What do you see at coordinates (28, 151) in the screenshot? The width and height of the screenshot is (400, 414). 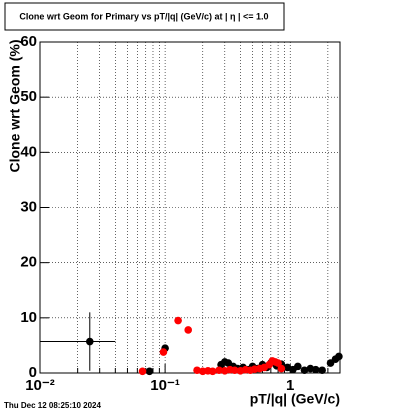 I see `y-tick-label: 40` at bounding box center [28, 151].